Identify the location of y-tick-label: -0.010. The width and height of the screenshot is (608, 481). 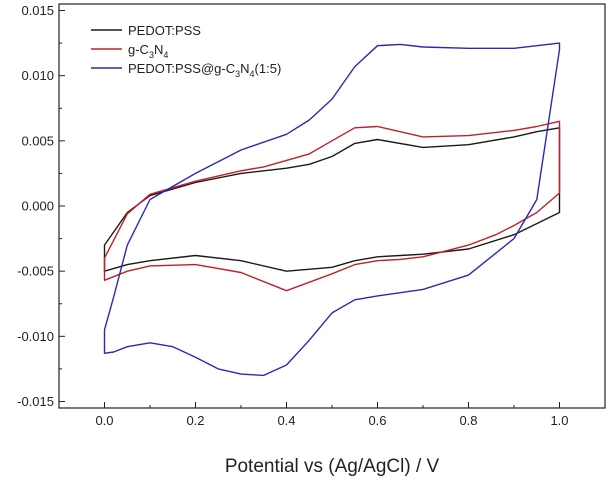
(35, 336).